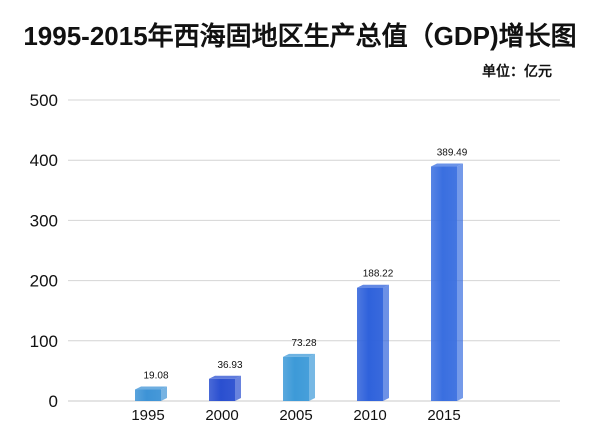 The height and width of the screenshot is (442, 600). What do you see at coordinates (369, 415) in the screenshot?
I see `x-tick-label: 2010` at bounding box center [369, 415].